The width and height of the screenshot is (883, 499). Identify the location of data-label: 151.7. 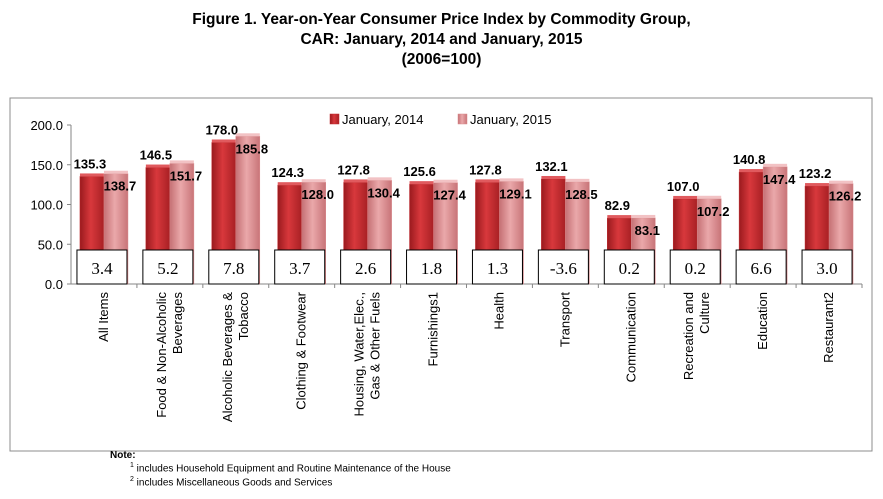
(186, 175).